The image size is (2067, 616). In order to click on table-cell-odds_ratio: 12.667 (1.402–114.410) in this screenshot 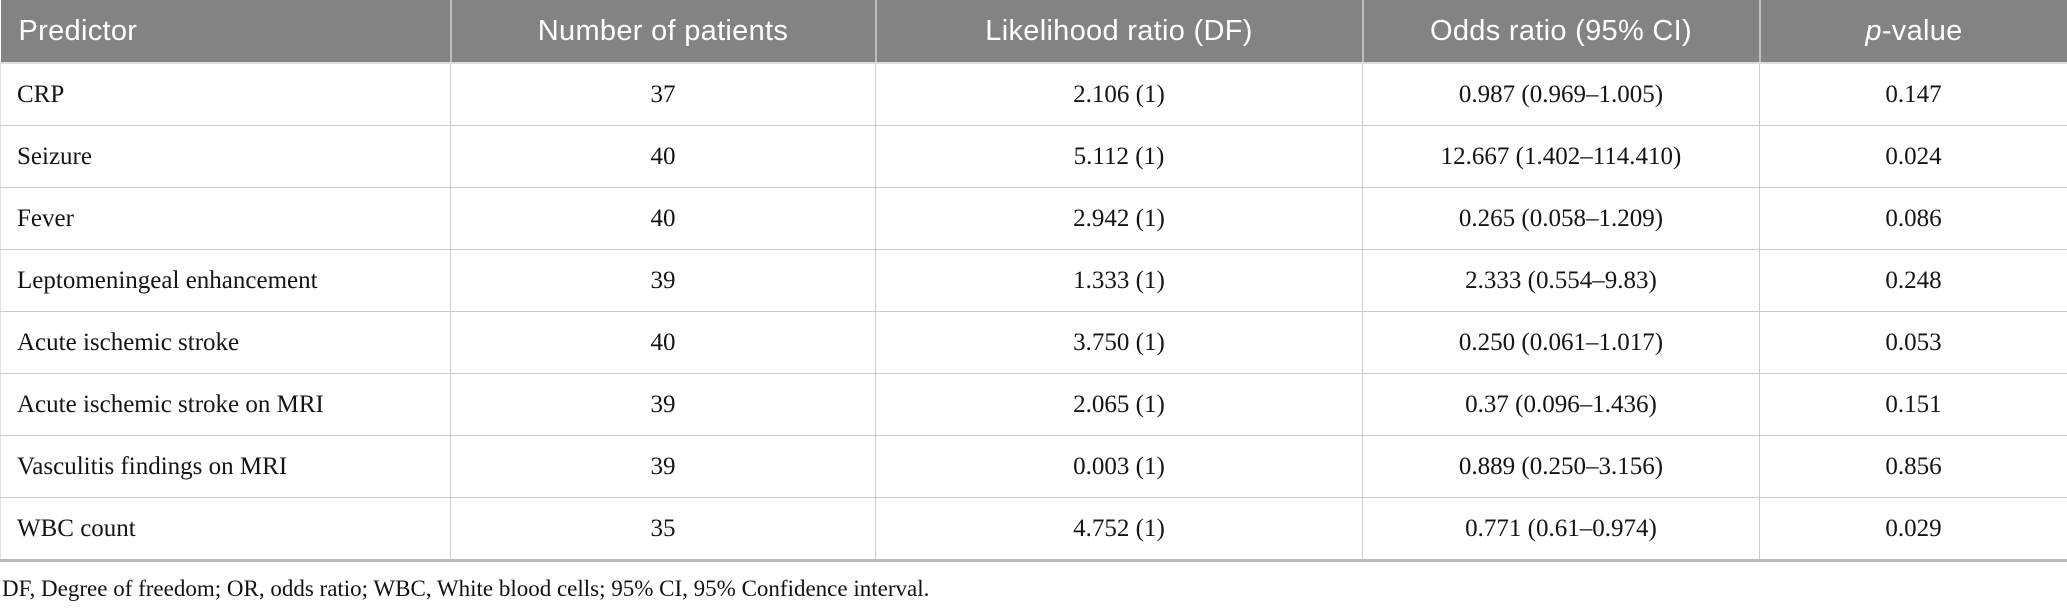, I will do `click(1561, 156)`.